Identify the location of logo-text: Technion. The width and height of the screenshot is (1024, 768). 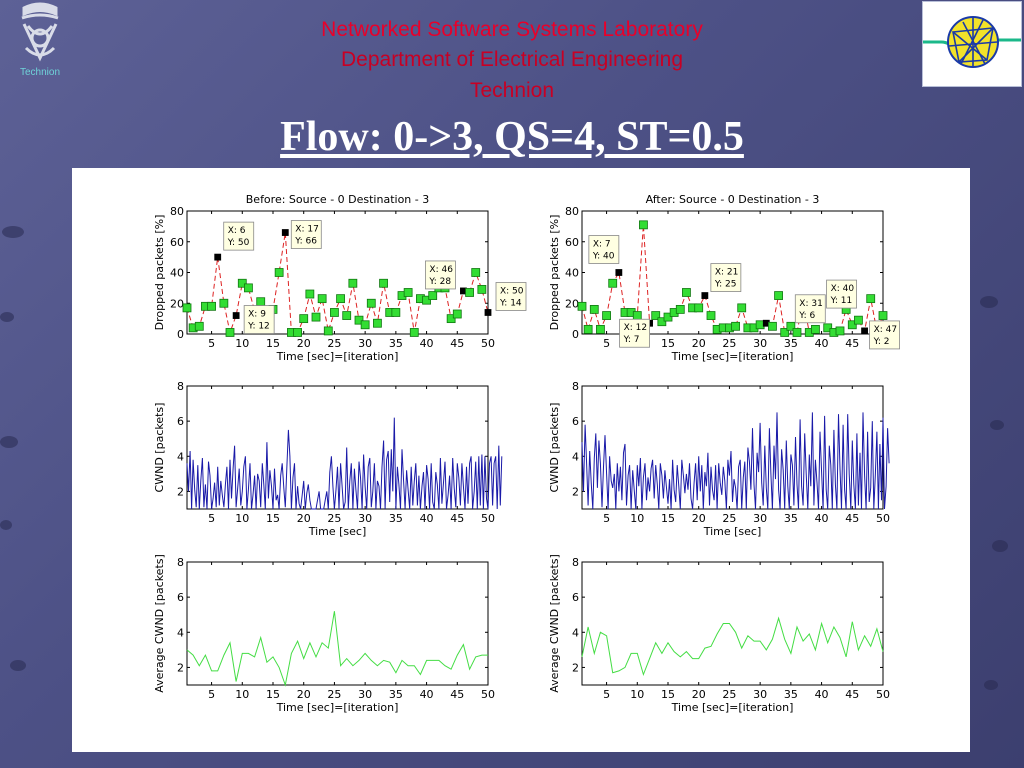
(40, 72).